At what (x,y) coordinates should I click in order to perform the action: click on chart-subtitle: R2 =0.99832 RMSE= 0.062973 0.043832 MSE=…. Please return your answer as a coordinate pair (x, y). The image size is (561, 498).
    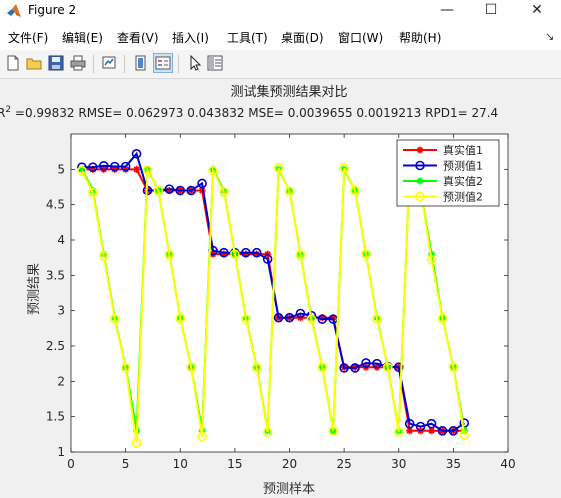
    Looking at the image, I should click on (249, 112).